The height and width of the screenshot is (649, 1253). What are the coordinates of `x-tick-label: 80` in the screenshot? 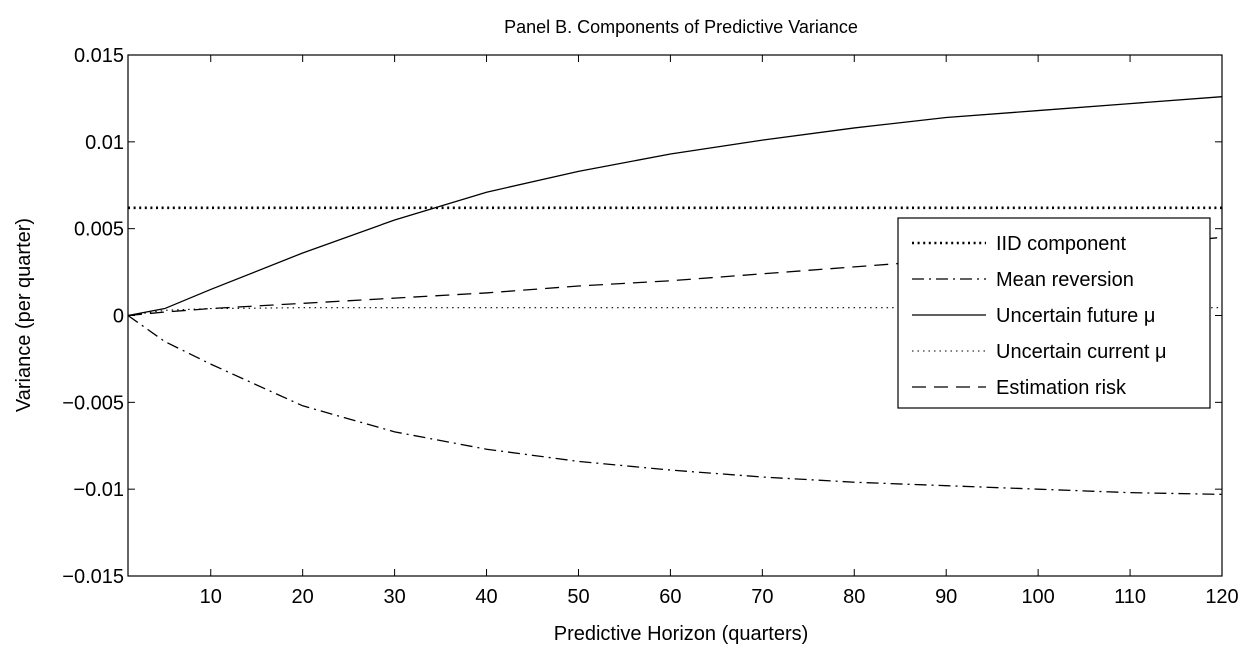 It's located at (854, 597).